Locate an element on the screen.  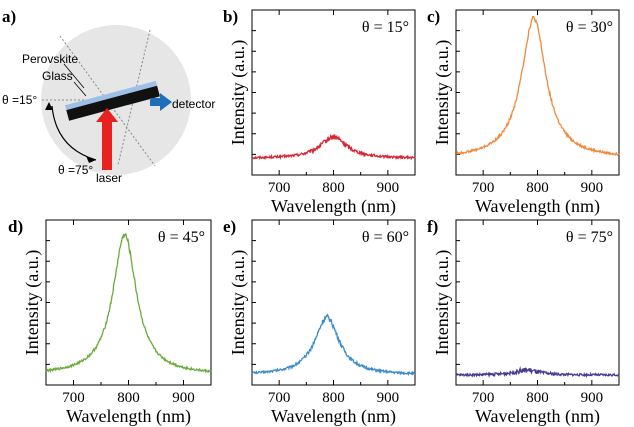
detector-arrow-icon is located at coordinates (166, 102).